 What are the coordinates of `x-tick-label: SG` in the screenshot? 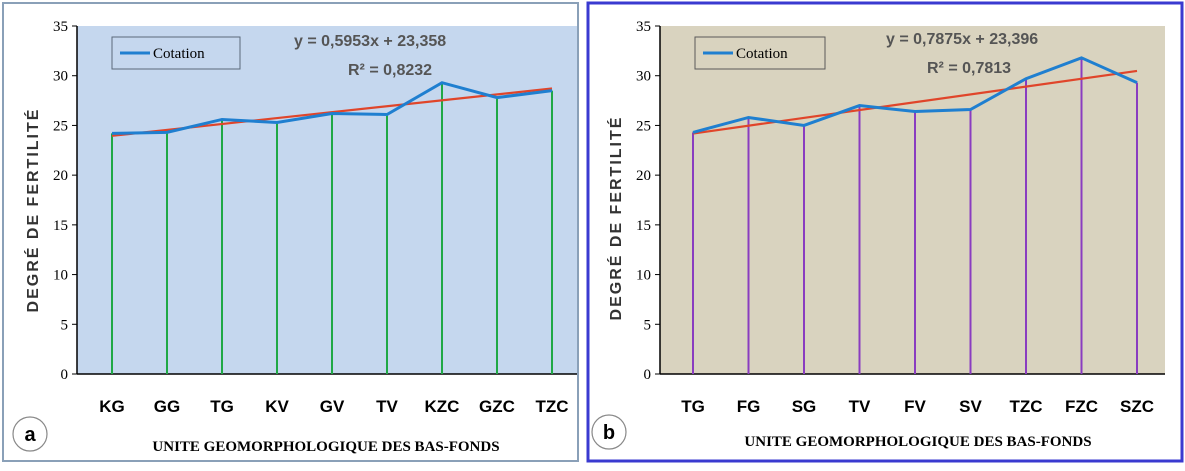 It's located at (804, 406).